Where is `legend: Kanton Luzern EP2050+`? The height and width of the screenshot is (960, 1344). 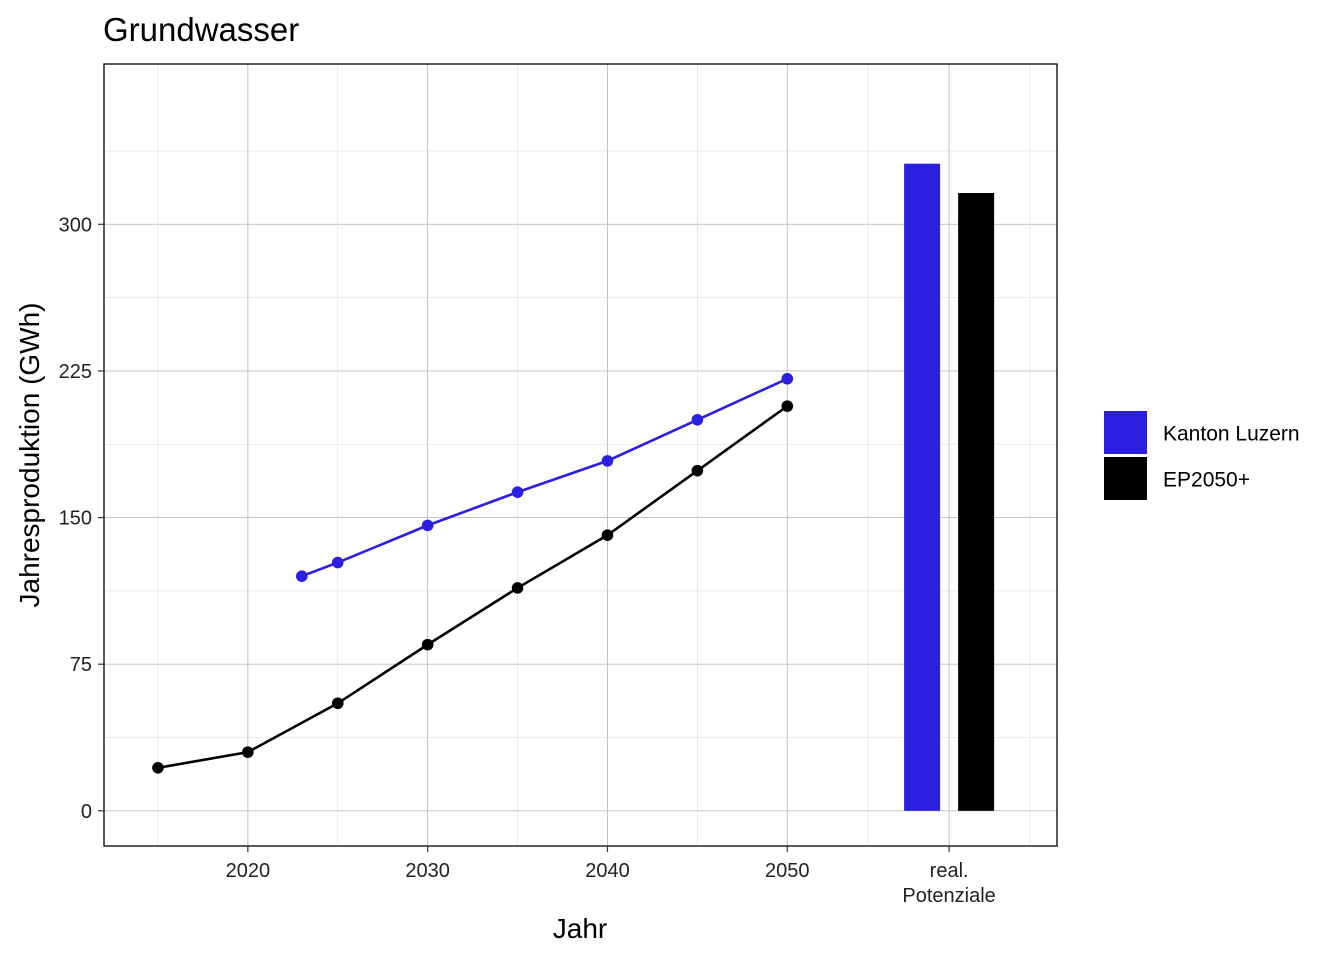
legend: Kanton Luzern EP2050+ is located at coordinates (1202, 455).